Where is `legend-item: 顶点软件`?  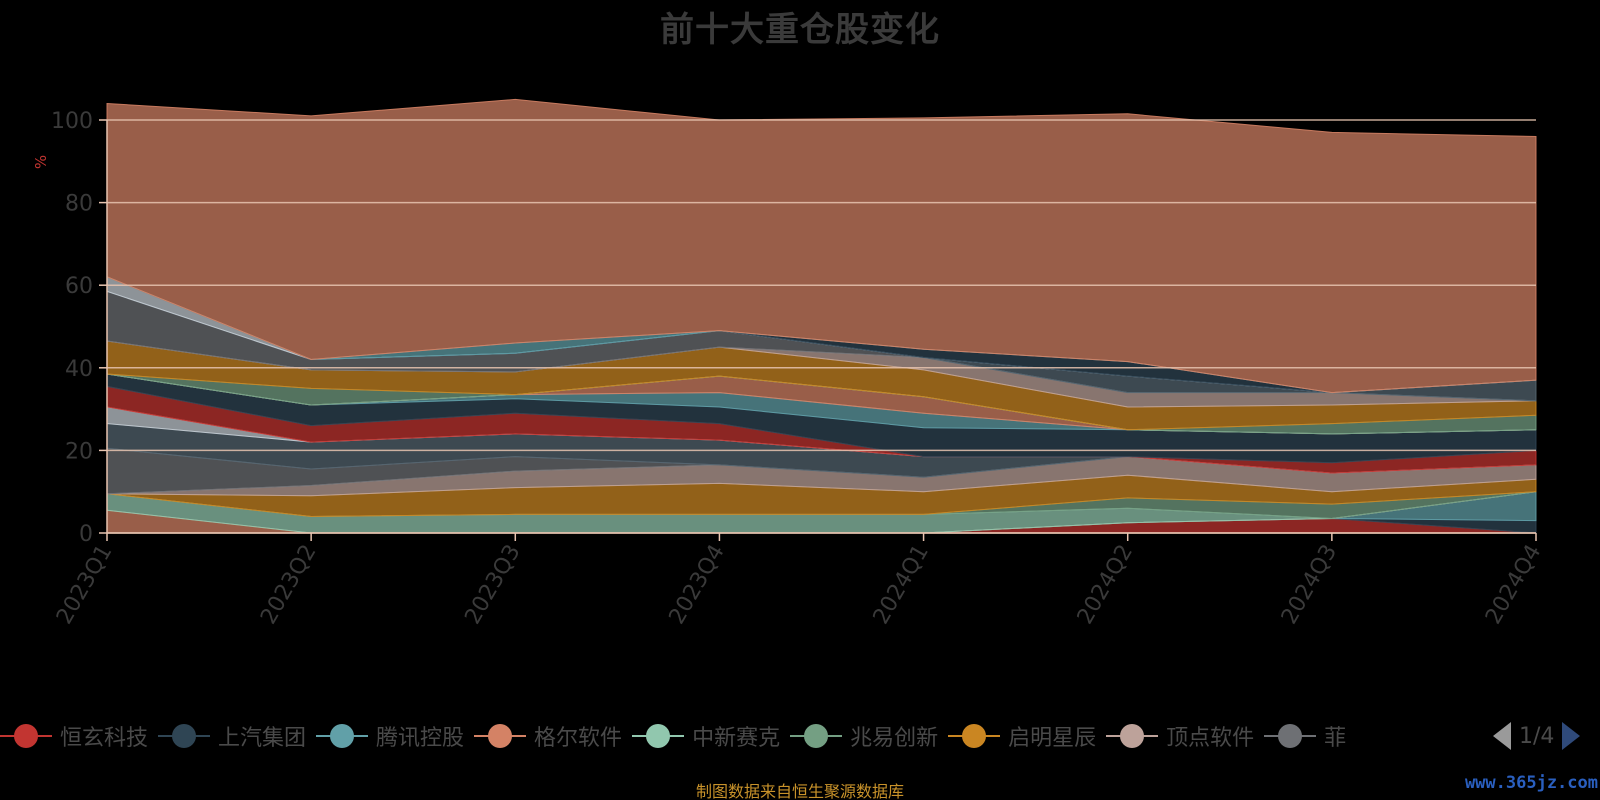 legend-item: 顶点软件 is located at coordinates (1180, 736).